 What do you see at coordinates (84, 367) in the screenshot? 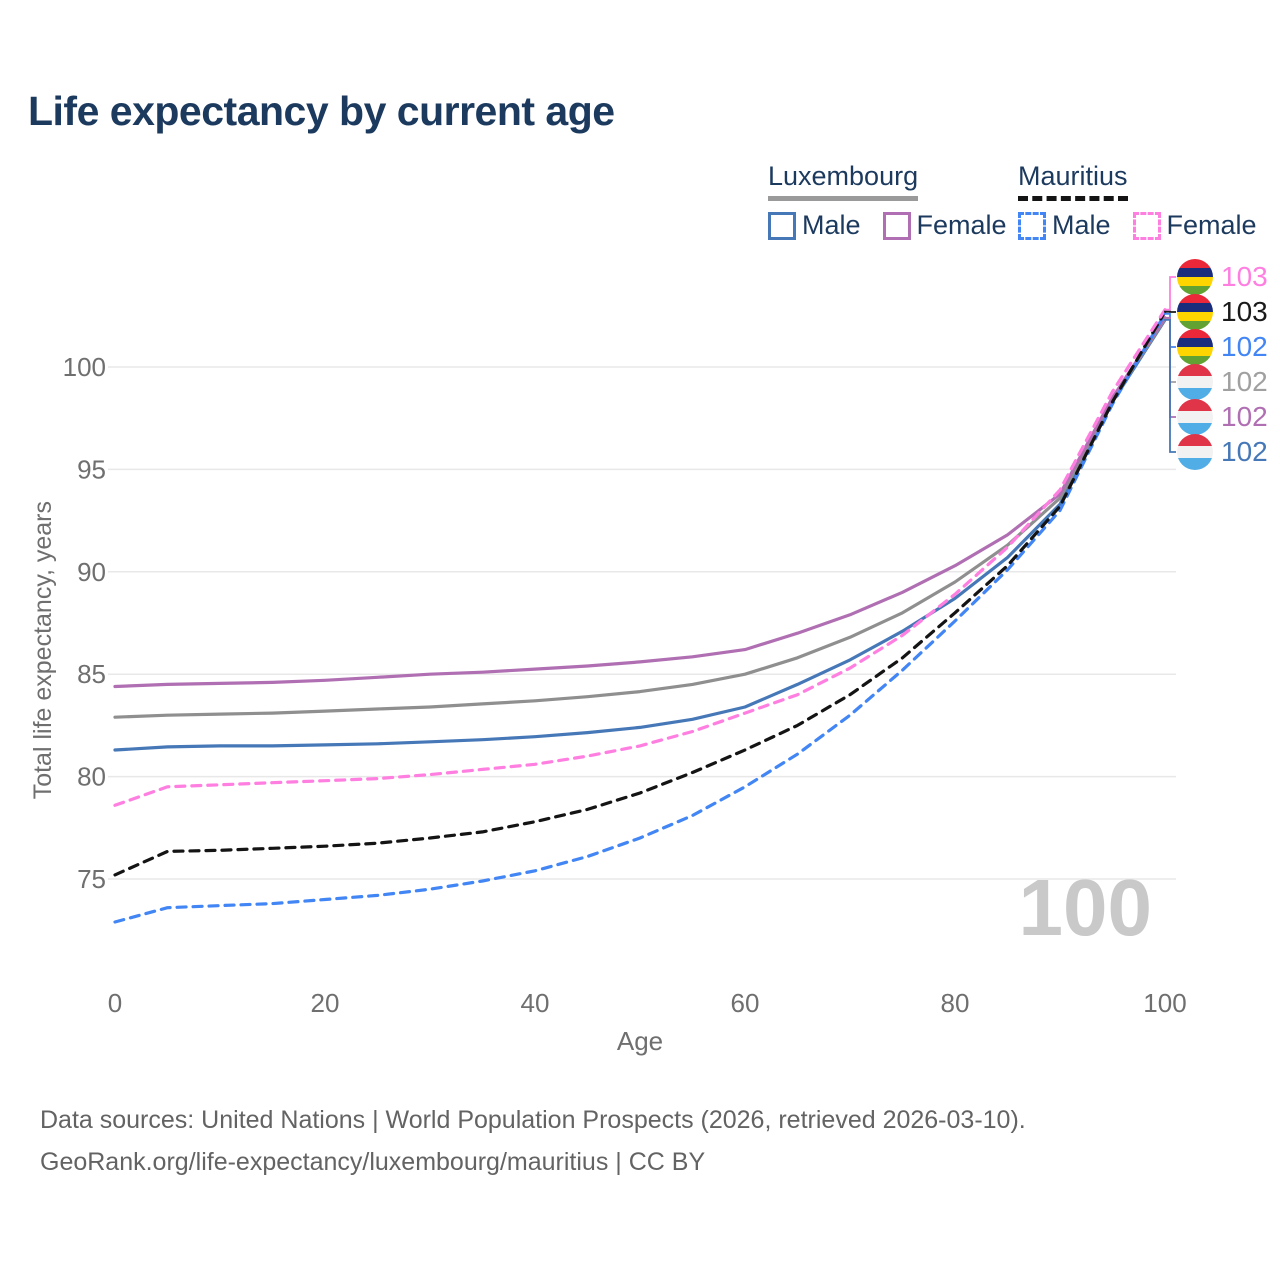
I see `y-tick-label: 100` at bounding box center [84, 367].